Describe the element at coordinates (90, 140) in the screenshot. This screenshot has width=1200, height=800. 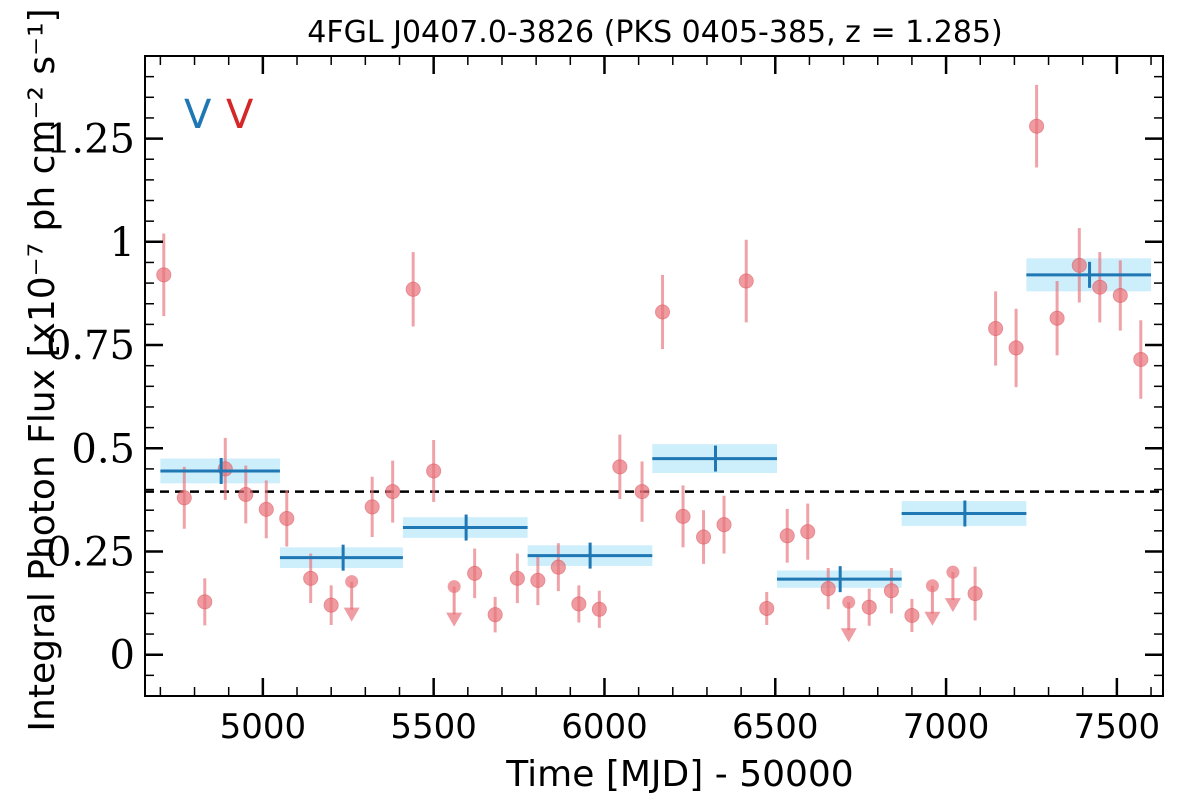
I see `y-tick-label-5: 1.25` at that location.